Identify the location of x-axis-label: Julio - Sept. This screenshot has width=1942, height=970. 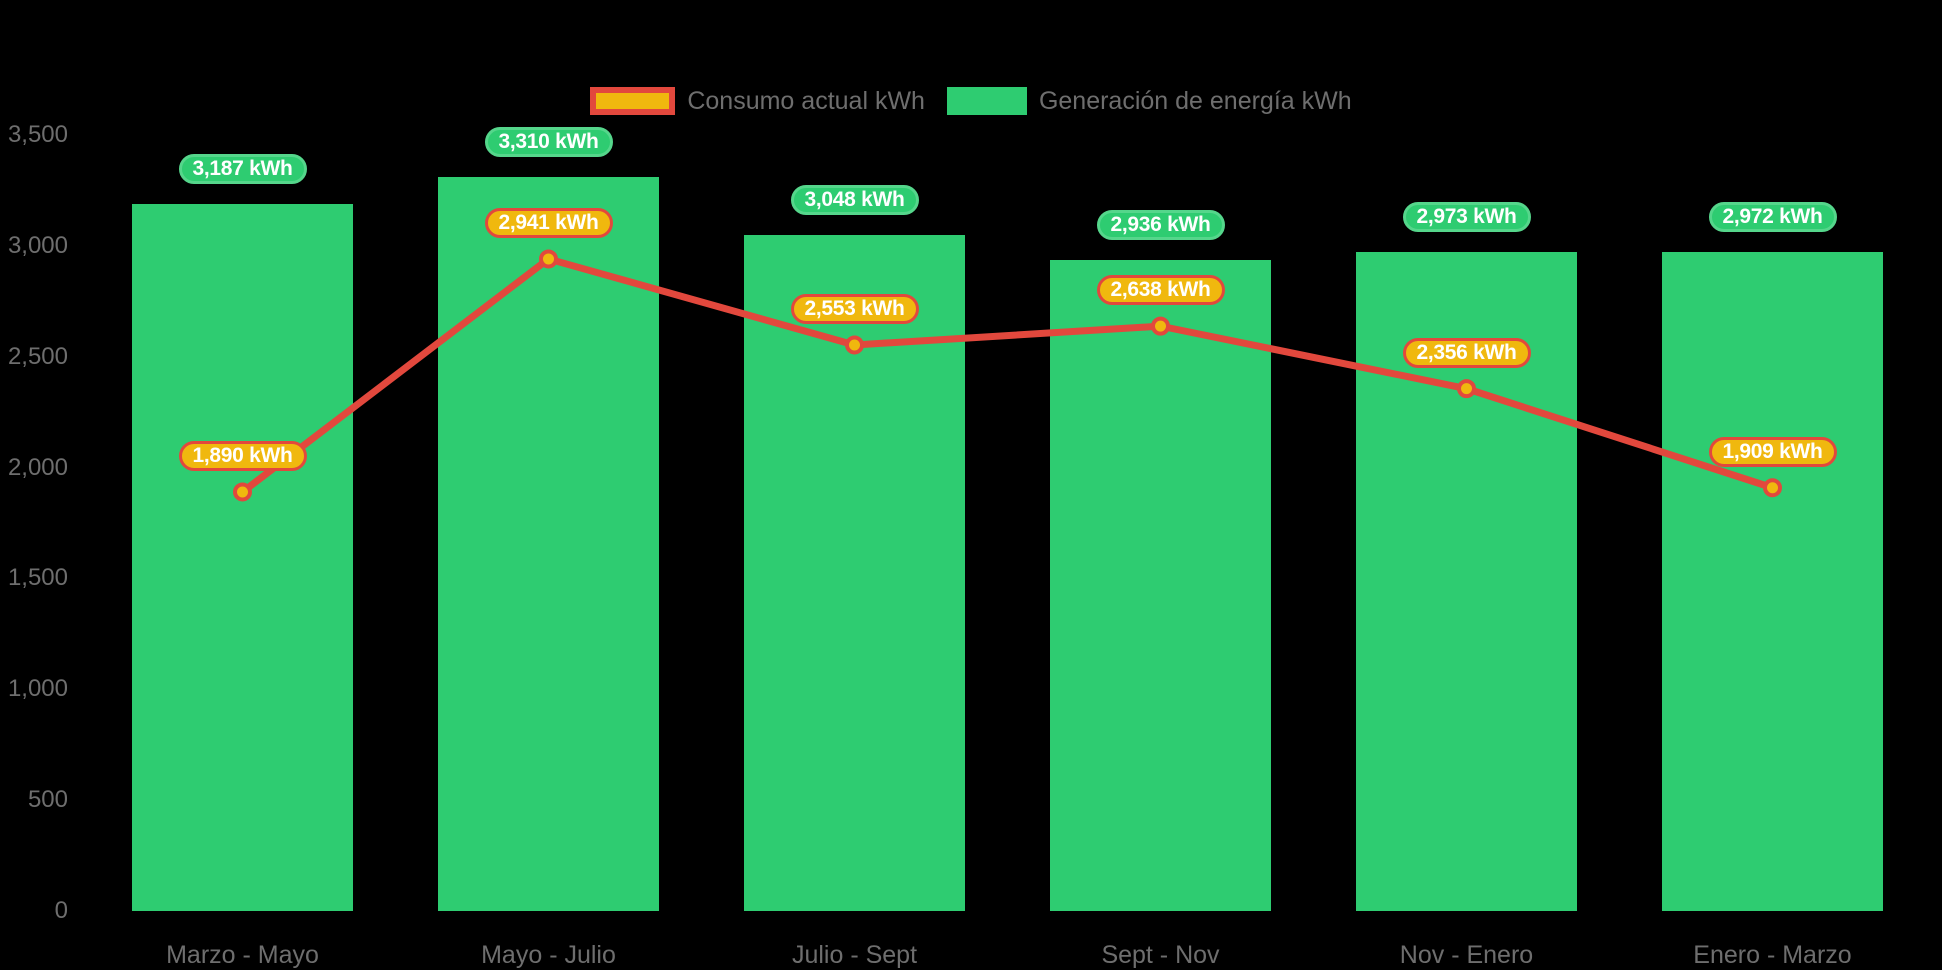
(854, 955).